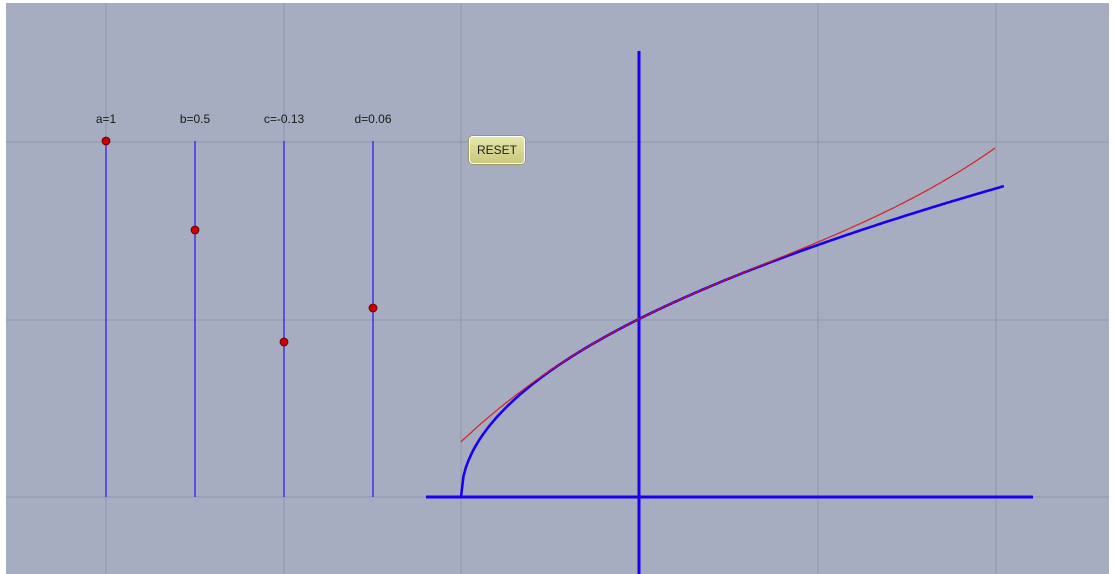 This screenshot has height=574, width=1115. Describe the element at coordinates (195, 119) in the screenshot. I see `slider-label-b: b=0.5` at that location.